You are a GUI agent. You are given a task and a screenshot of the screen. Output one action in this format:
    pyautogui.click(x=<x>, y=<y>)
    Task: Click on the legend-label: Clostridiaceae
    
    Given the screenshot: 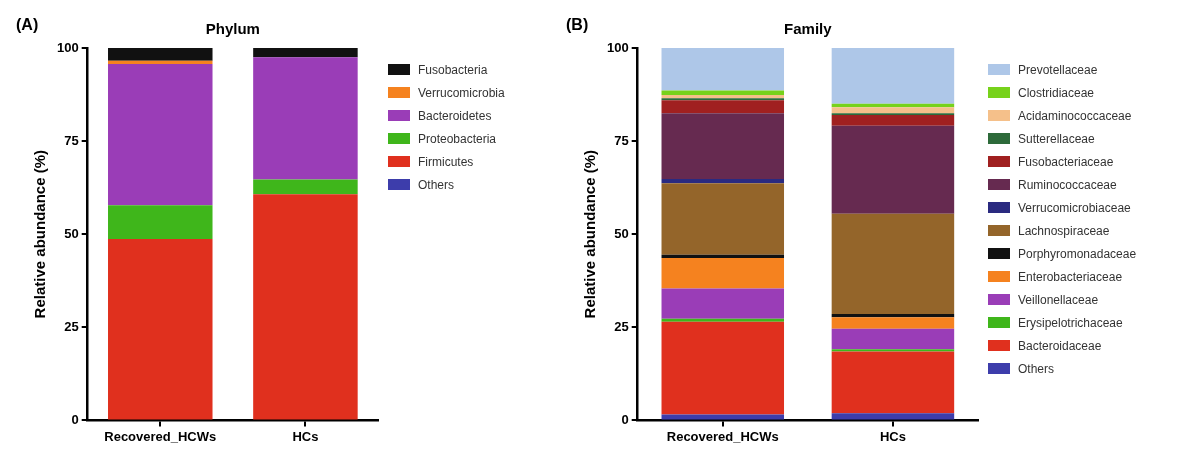 What is the action you would take?
    pyautogui.click(x=1056, y=92)
    